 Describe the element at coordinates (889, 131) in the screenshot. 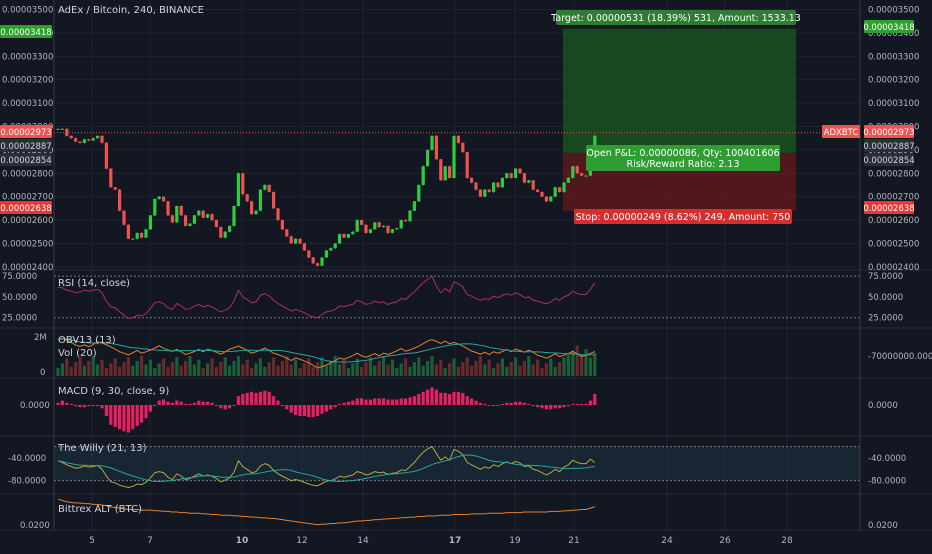

I see `right-current-tag-box` at that location.